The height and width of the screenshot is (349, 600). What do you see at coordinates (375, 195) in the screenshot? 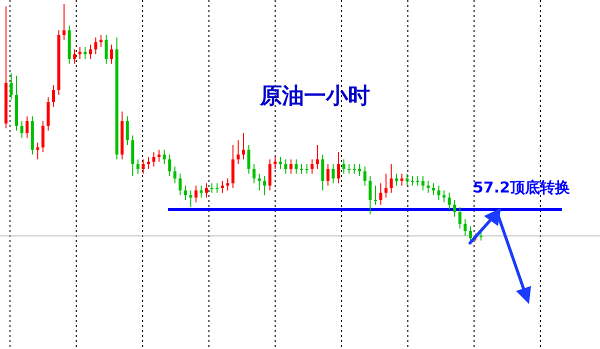
I see `candlestick` at bounding box center [375, 195].